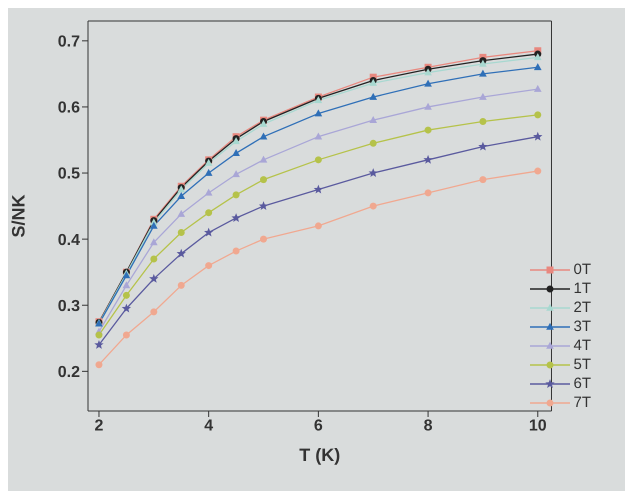 This screenshot has height=499, width=633. Describe the element at coordinates (209, 425) in the screenshot. I see `x-tick-label: 4` at that location.